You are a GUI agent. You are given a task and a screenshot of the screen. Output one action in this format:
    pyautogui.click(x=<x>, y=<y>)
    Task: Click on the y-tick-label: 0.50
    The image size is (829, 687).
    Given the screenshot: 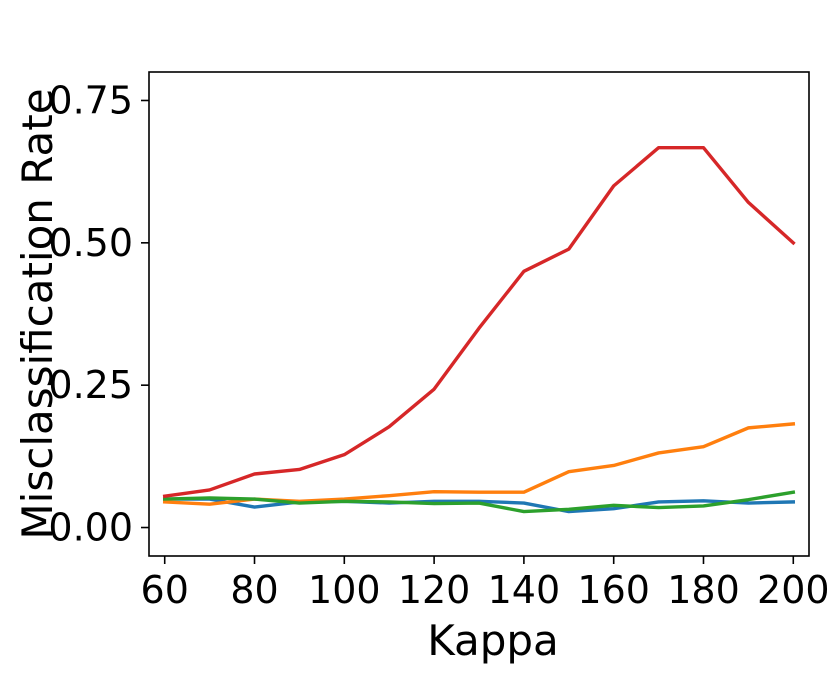 What is the action you would take?
    pyautogui.click(x=90, y=243)
    